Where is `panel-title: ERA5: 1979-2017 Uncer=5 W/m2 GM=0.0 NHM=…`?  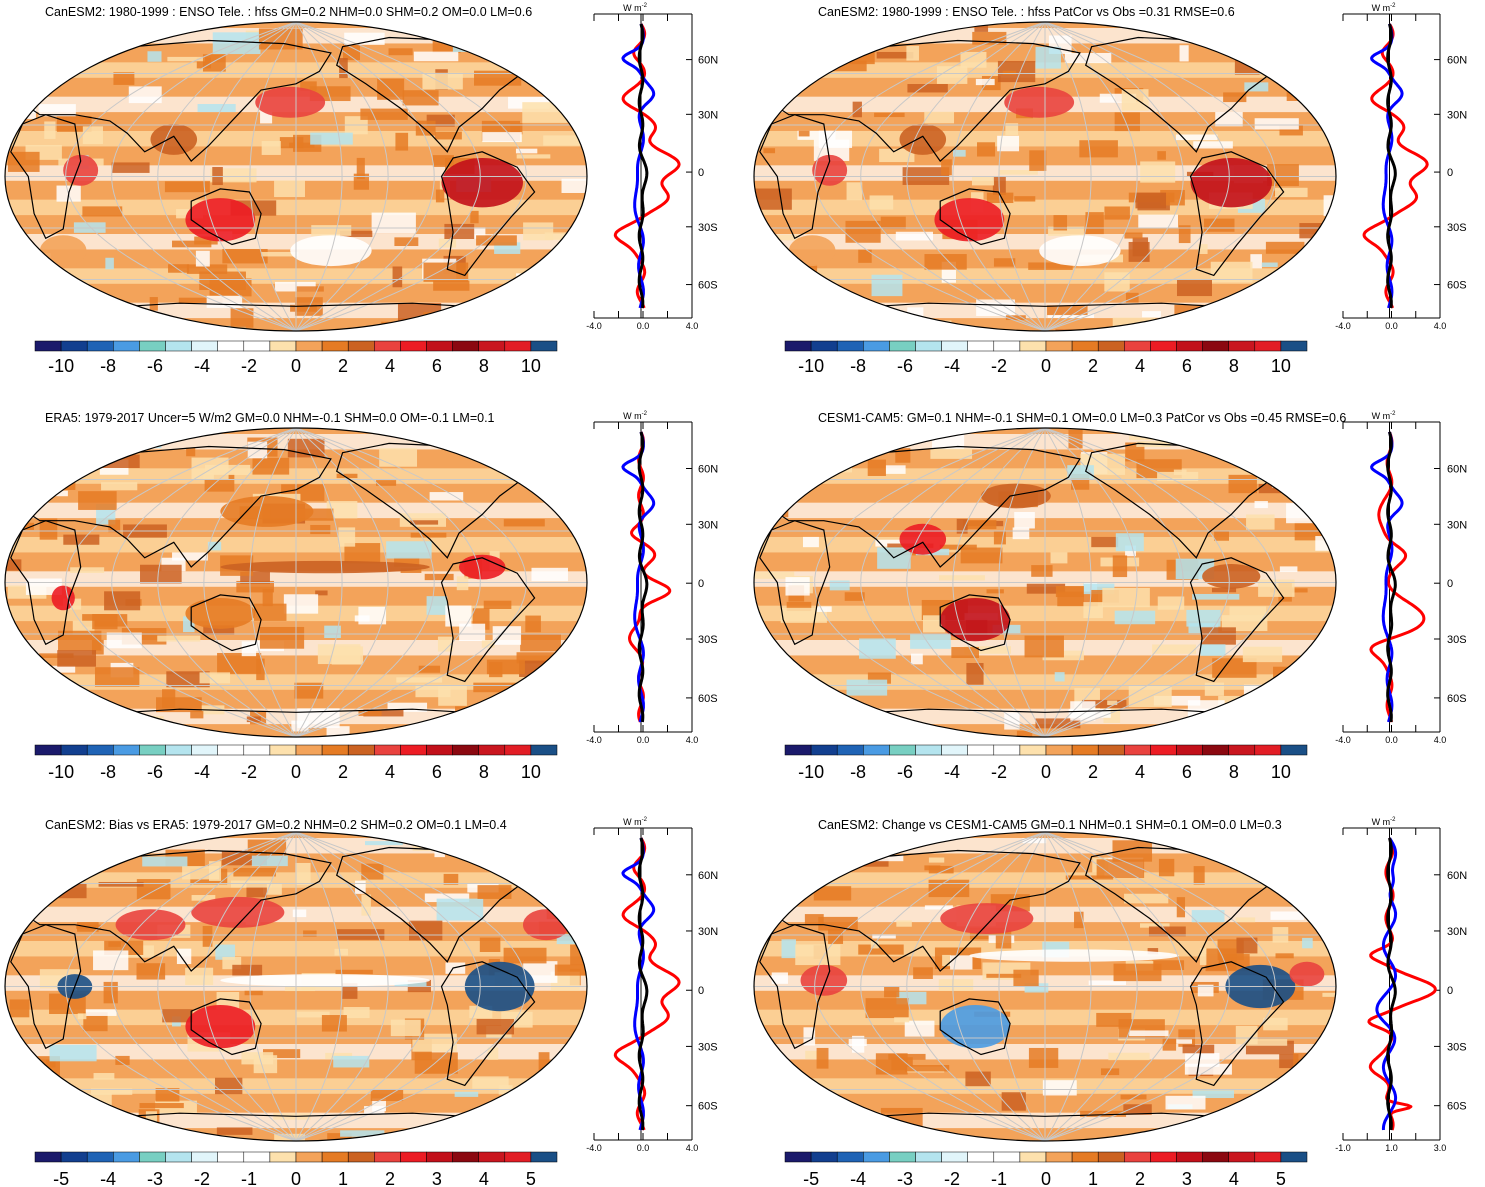
panel-title: ERA5: 1979-2017 Uncer=5 W/m2 GM=0.0 NHM=… is located at coordinates (270, 418).